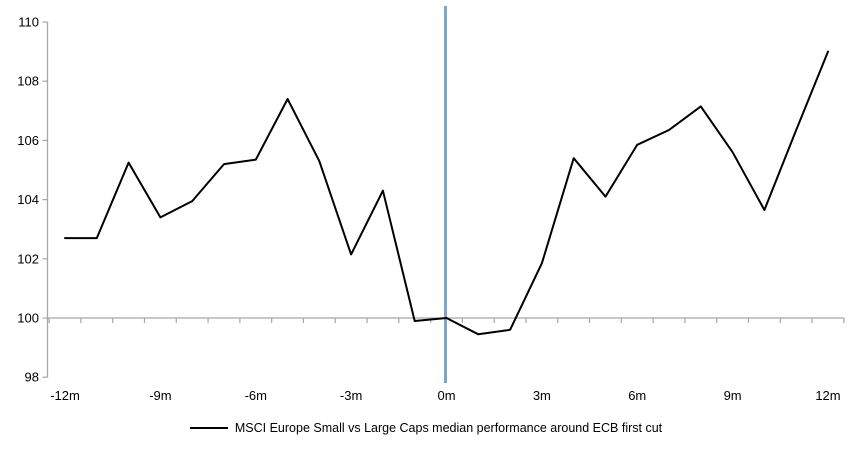 The image size is (852, 450). What do you see at coordinates (542, 395) in the screenshot?
I see `x-axis-tick-label: 3m` at bounding box center [542, 395].